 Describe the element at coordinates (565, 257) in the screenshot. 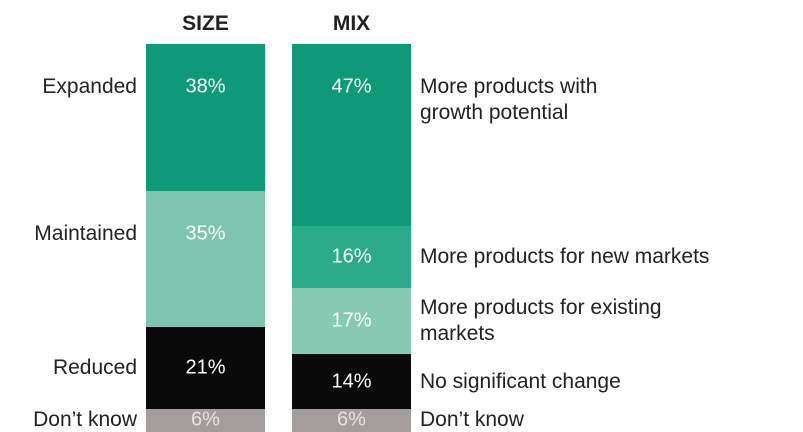

I see `category-label: More products for new markets` at that location.